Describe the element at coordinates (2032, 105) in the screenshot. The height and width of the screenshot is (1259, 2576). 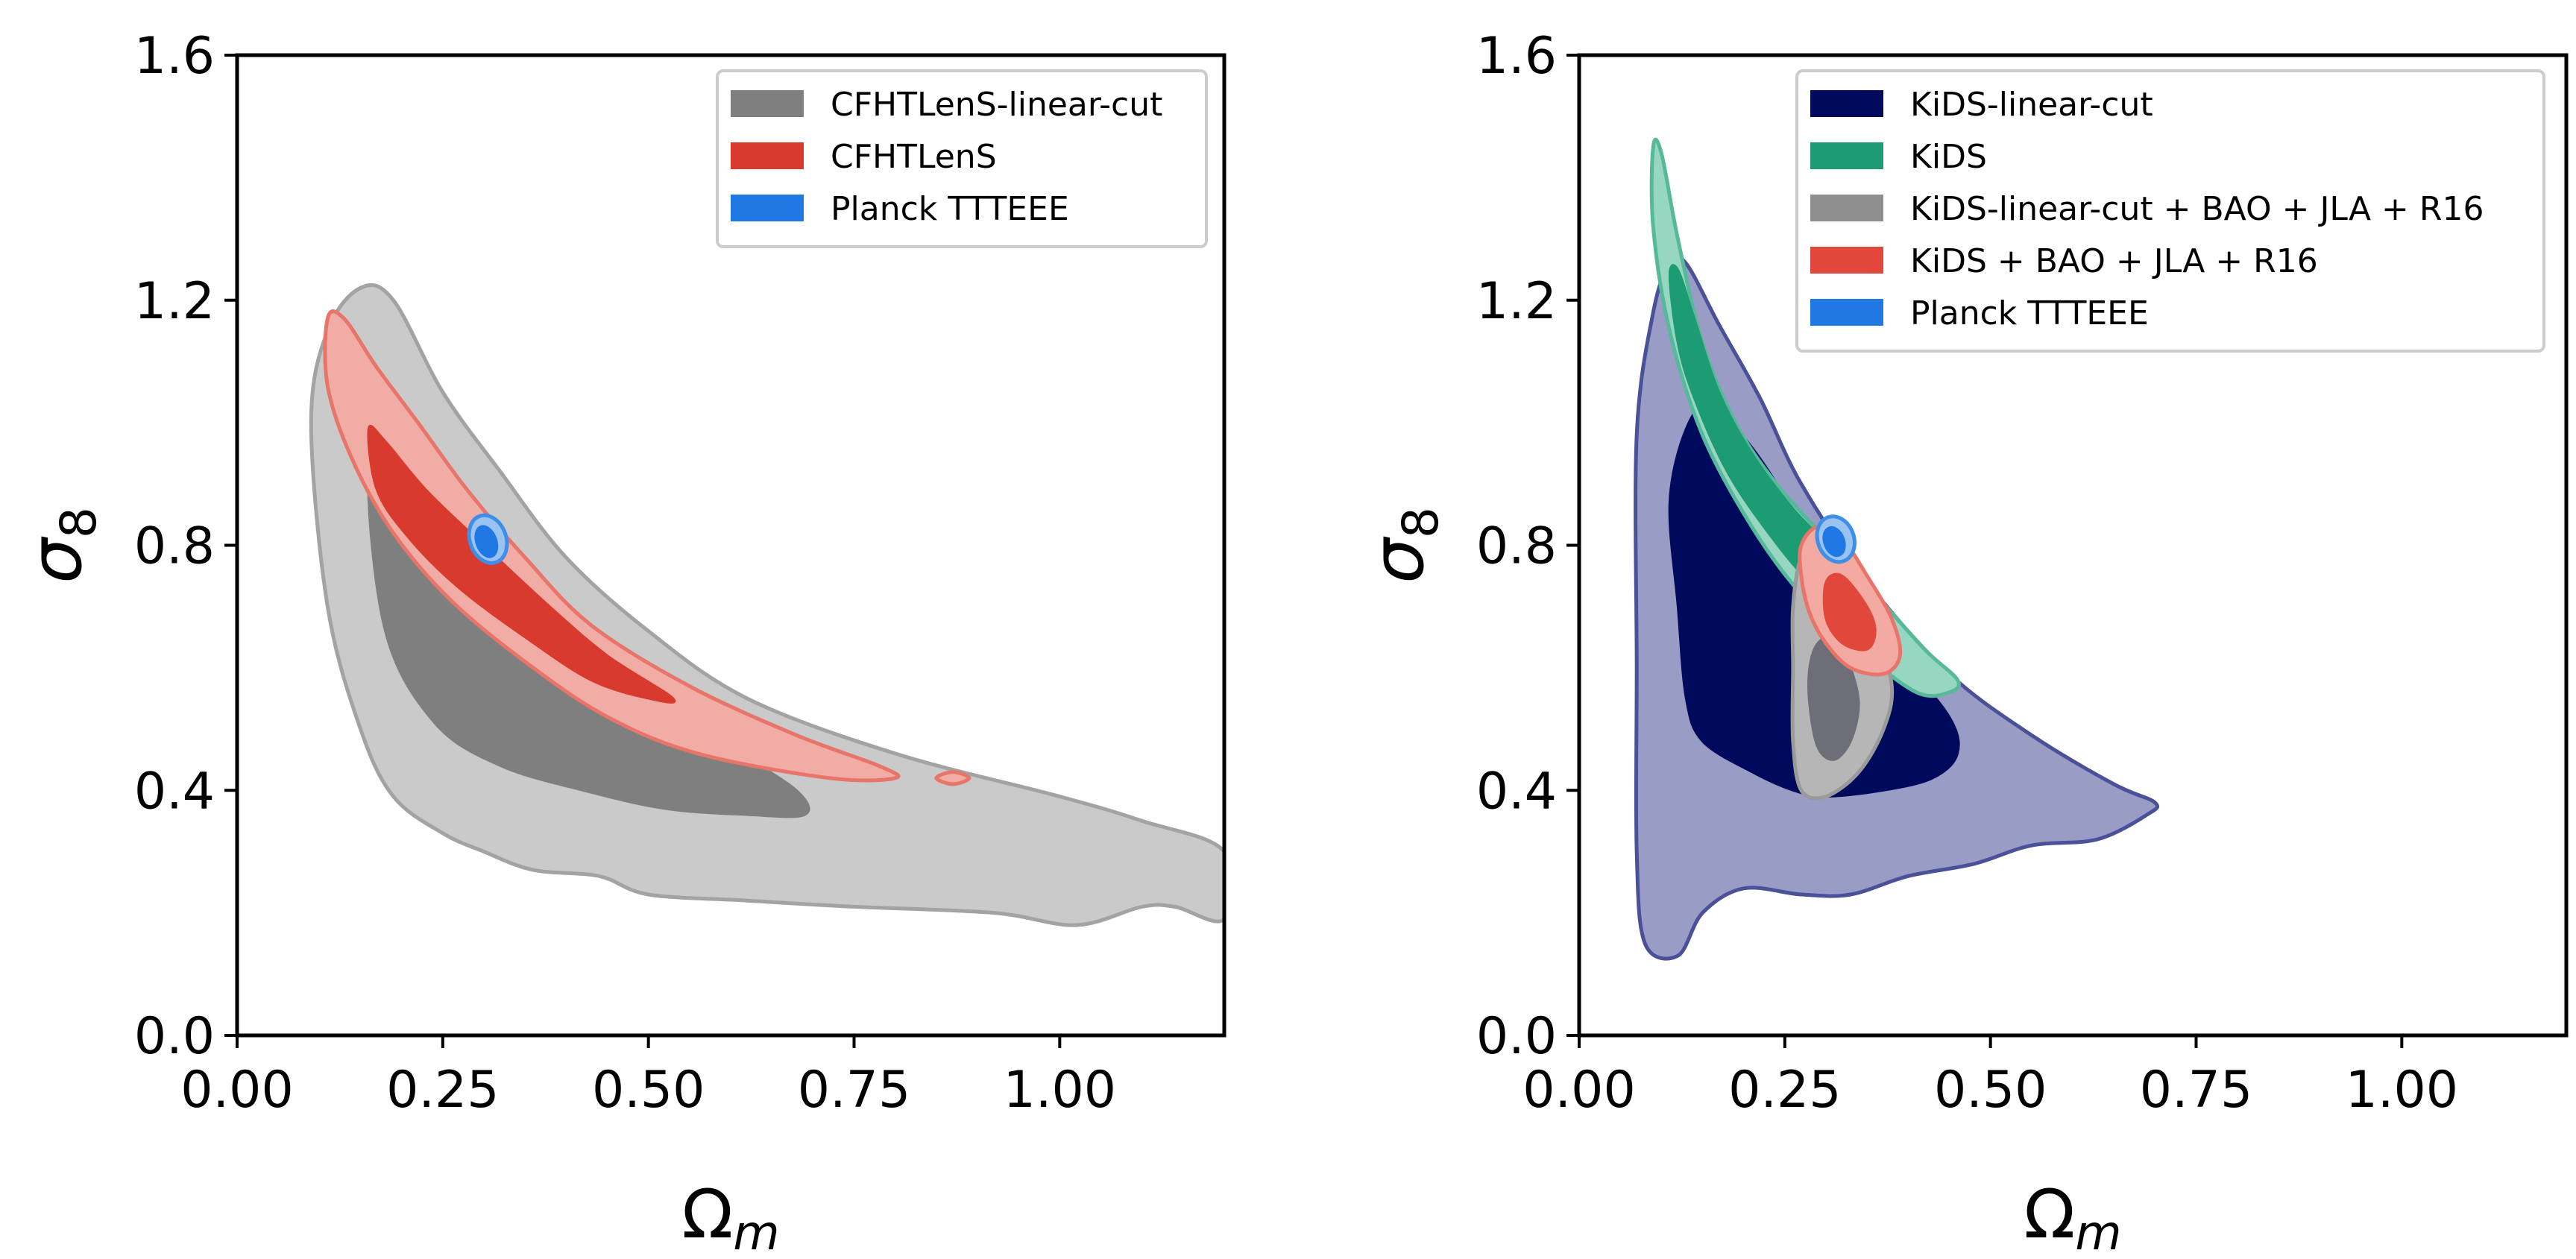
I see `legend-label-kids-linear-cut: KiDS-linear-cut` at that location.